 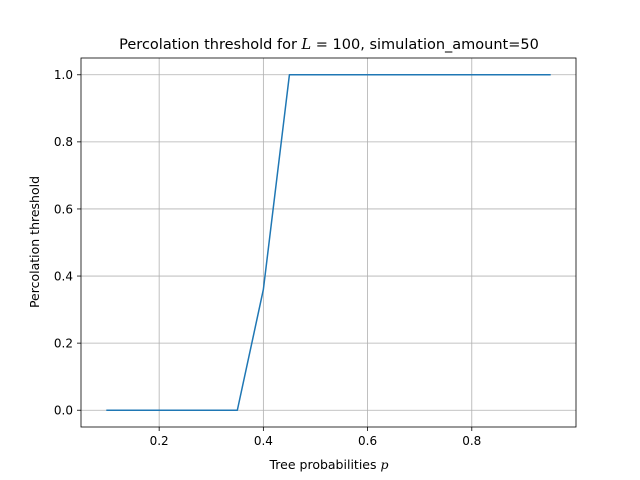 I want to click on y-tick-label: 0.6, so click(x=63, y=209).